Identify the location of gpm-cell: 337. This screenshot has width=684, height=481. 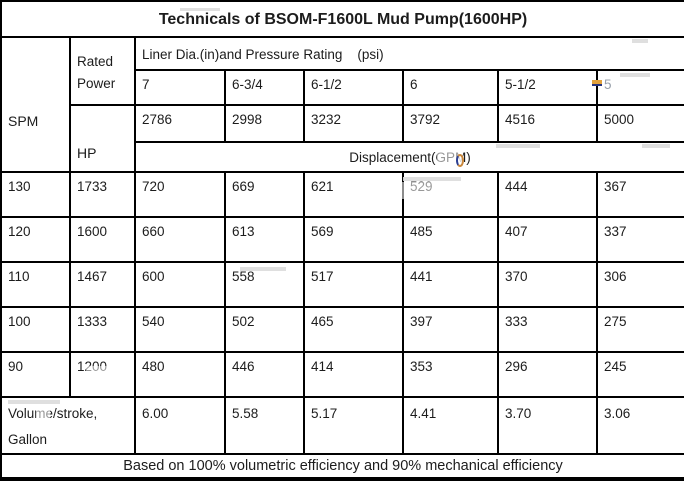
(640, 239).